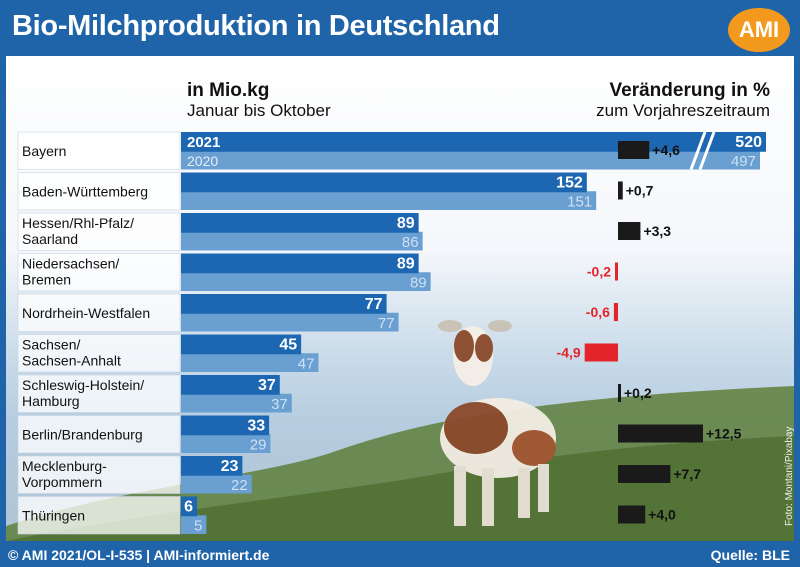 This screenshot has width=800, height=567. I want to click on value-2020: 5, so click(198, 525).